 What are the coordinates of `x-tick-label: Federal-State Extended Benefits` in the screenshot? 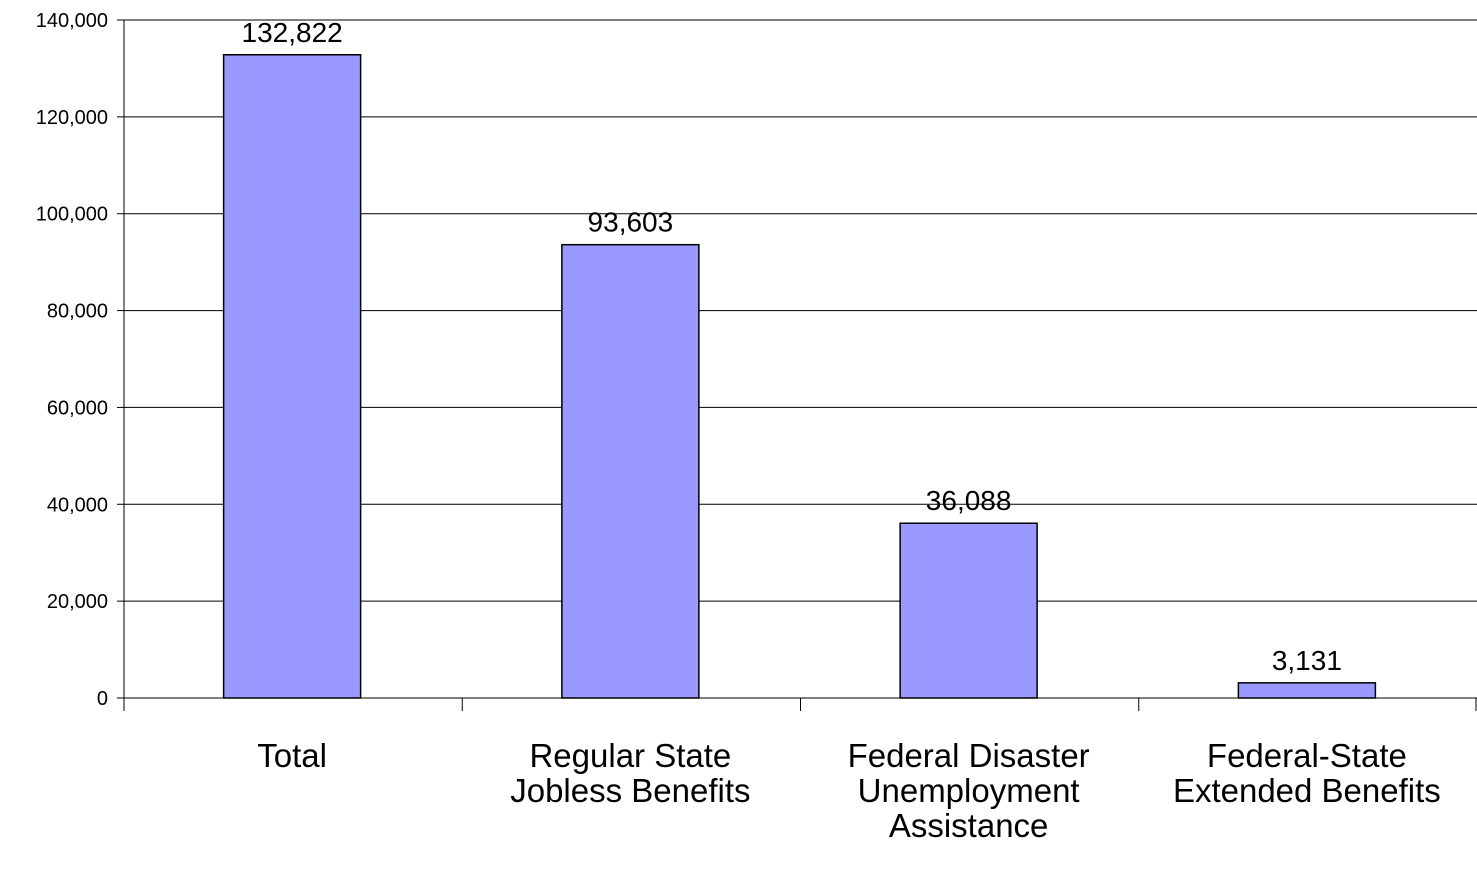 It's located at (1307, 773).